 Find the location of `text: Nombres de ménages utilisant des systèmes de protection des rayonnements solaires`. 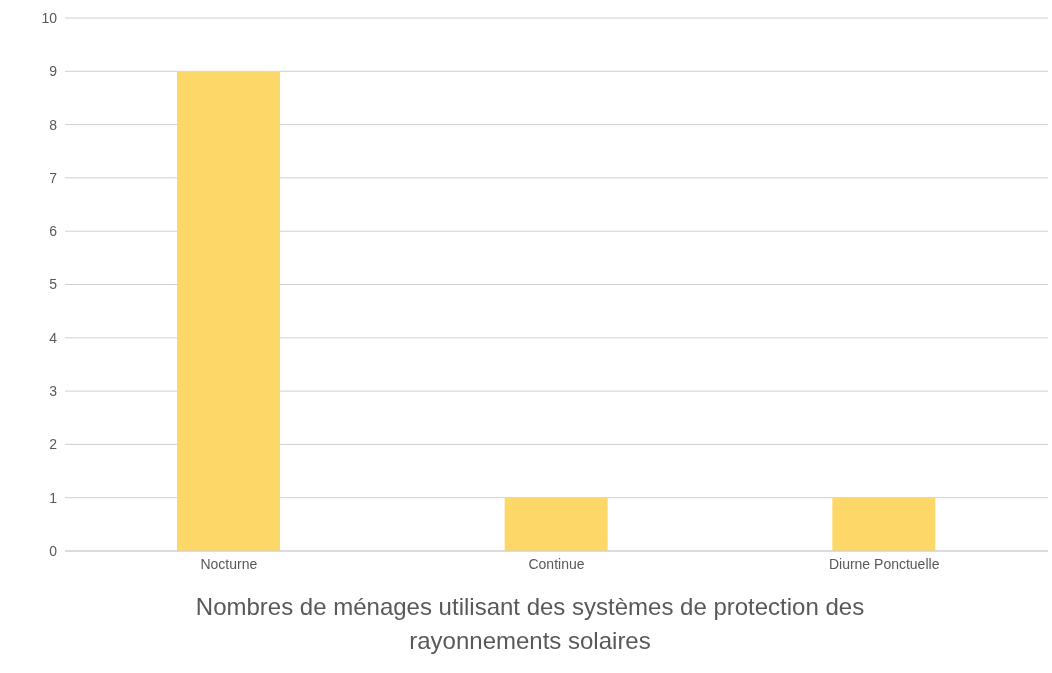

text: Nombres de ménages utilisant des systèmes de protection des rayonnements solaires is located at coordinates (530, 624).